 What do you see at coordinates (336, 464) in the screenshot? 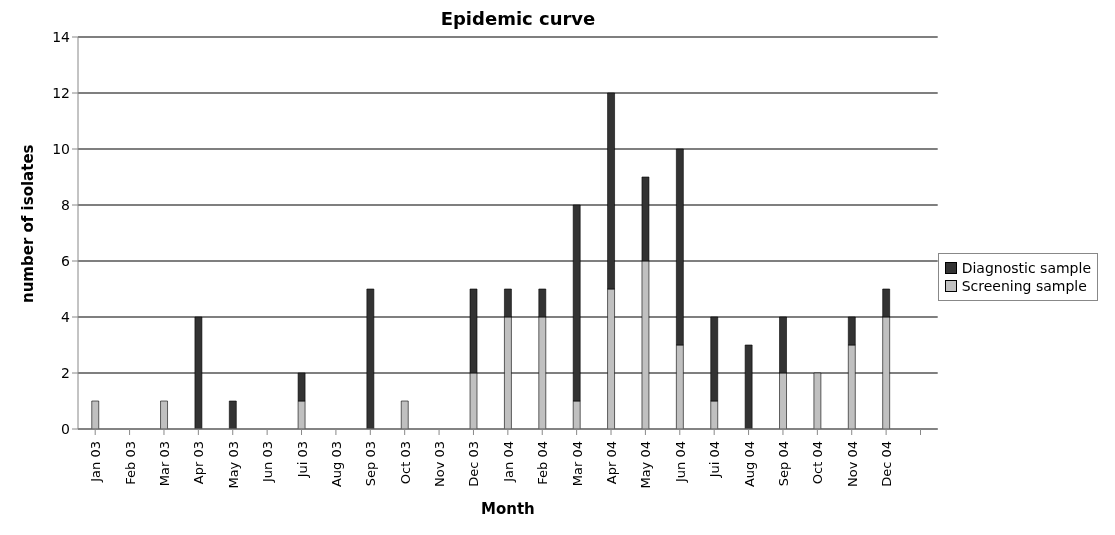
I see `x-tick-label: Aug 03` at bounding box center [336, 464].